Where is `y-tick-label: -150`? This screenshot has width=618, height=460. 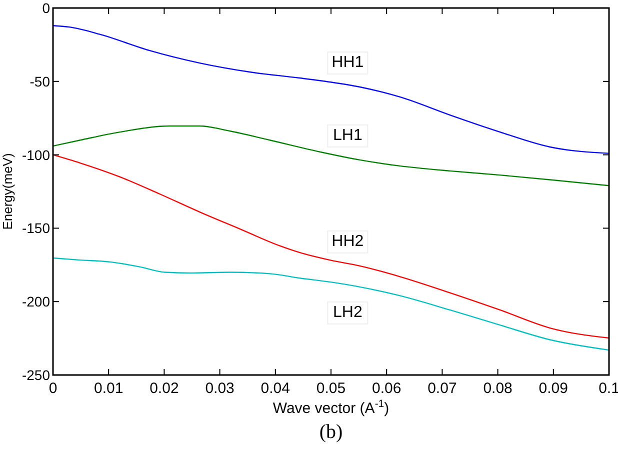 y-tick-label: -150 is located at coordinates (36, 228).